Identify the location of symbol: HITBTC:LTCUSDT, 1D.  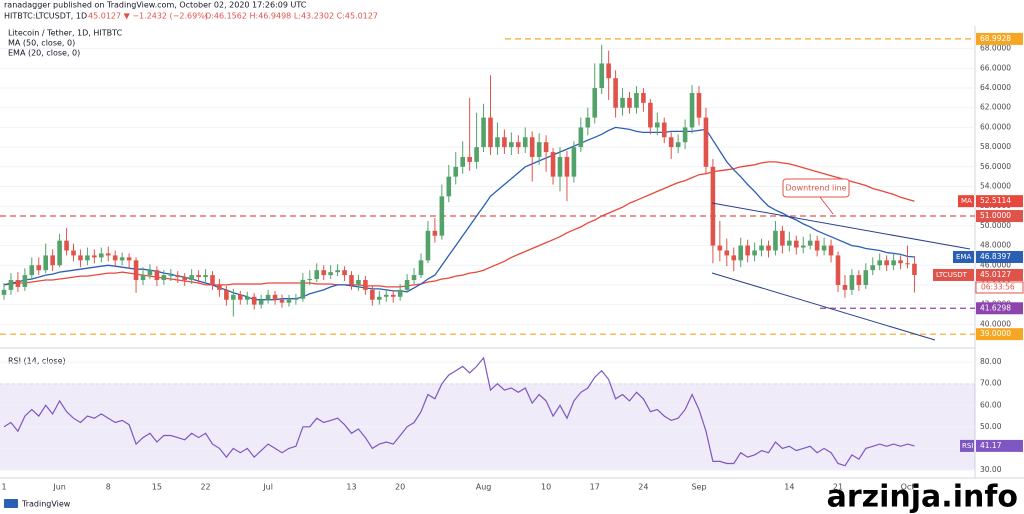
(45, 16).